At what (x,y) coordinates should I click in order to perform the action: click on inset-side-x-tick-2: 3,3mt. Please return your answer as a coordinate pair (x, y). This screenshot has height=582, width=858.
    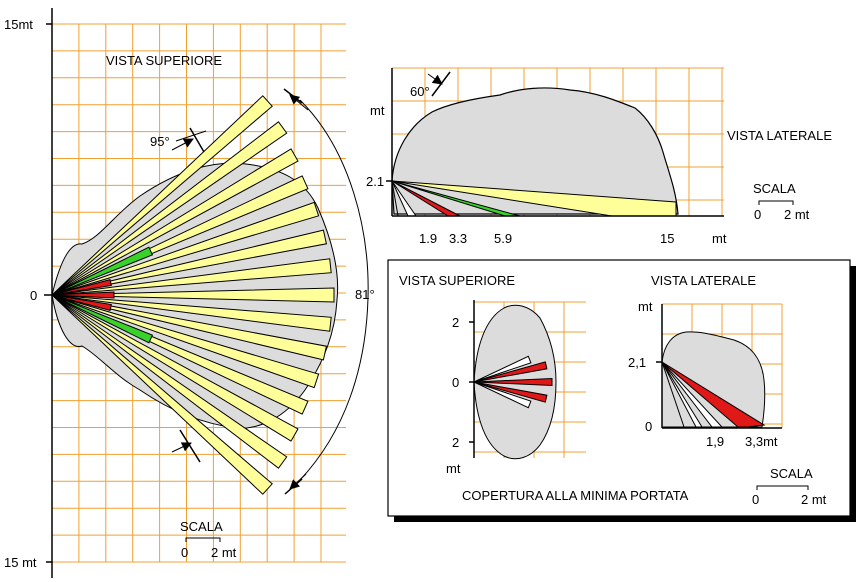
    Looking at the image, I should click on (761, 441).